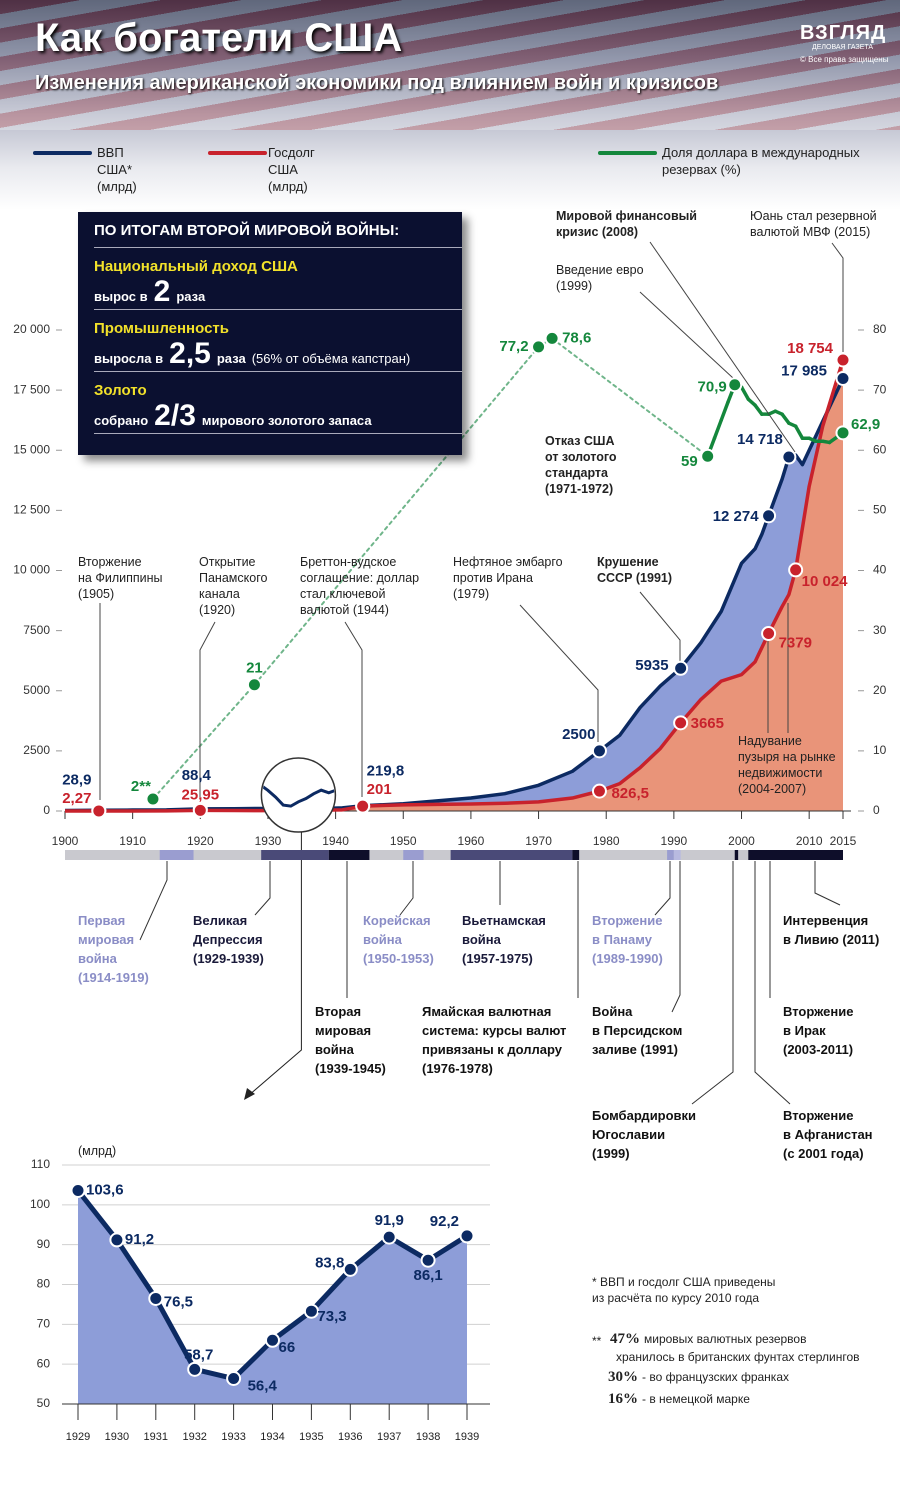 The height and width of the screenshot is (1493, 900). Describe the element at coordinates (795, 643) in the screenshot. I see `value-label: 7379` at that location.